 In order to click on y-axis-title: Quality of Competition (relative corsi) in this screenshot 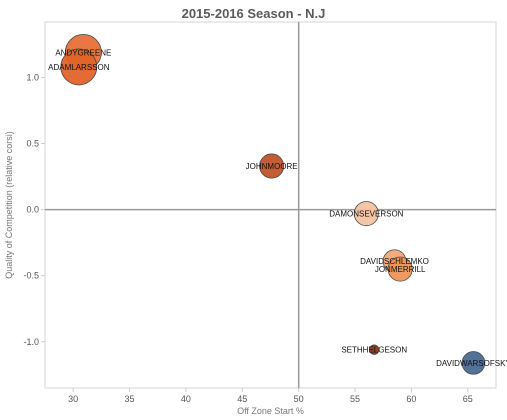, I will do `click(9, 205)`.